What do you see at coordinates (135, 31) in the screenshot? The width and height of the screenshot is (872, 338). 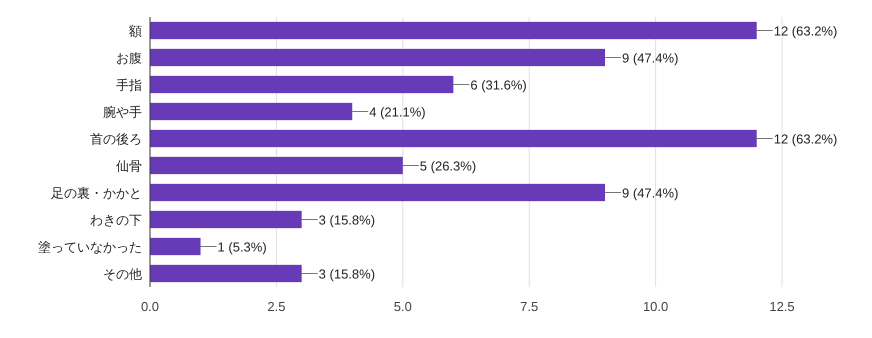 I see `y-tick-label: 額` at bounding box center [135, 31].